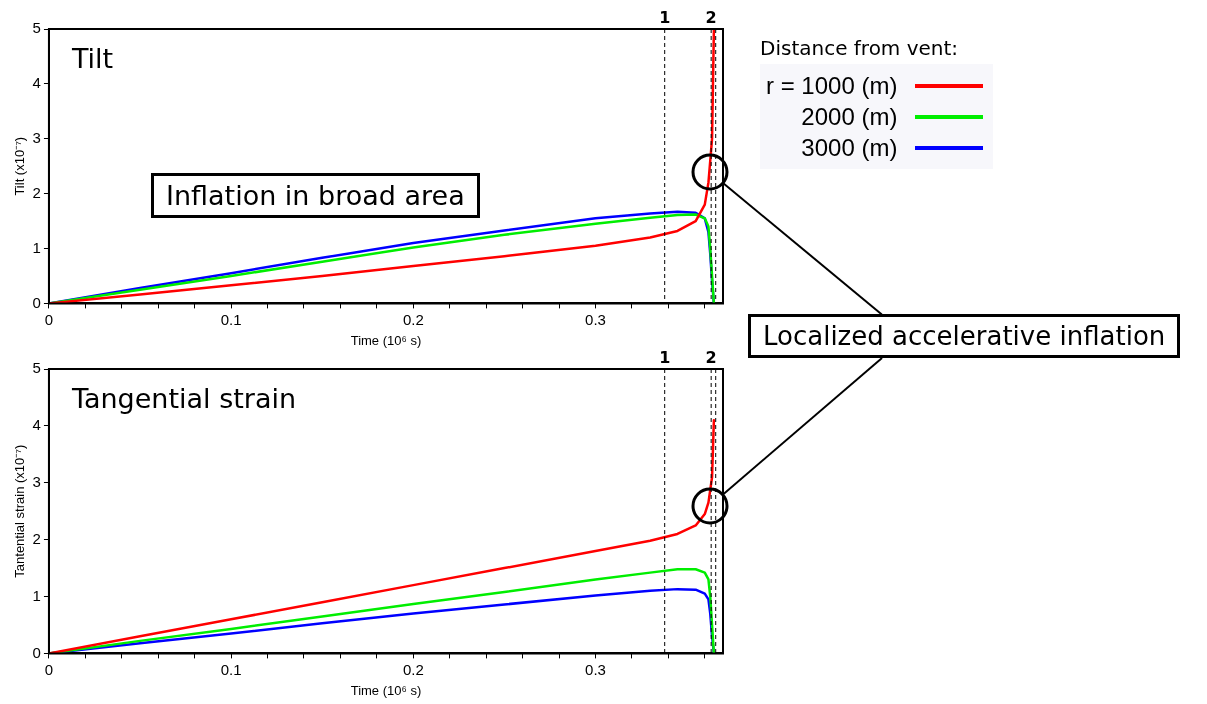 Image resolution: width=1207 pixels, height=704 pixels. I want to click on y-axis-title: Tantential strain (x10⁻⁷), so click(20, 511).